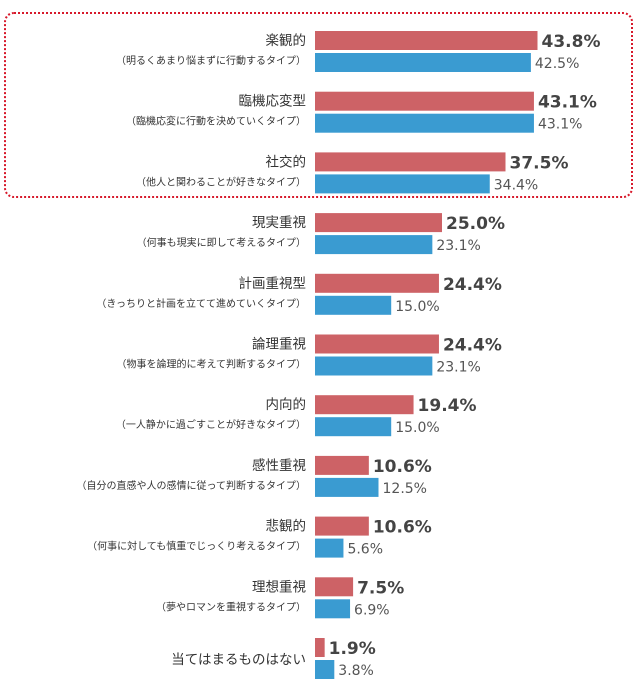  Describe the element at coordinates (216, 121) in the screenshot. I see `category-description: （臨機応変に行動を決めていくタイプ）` at that location.